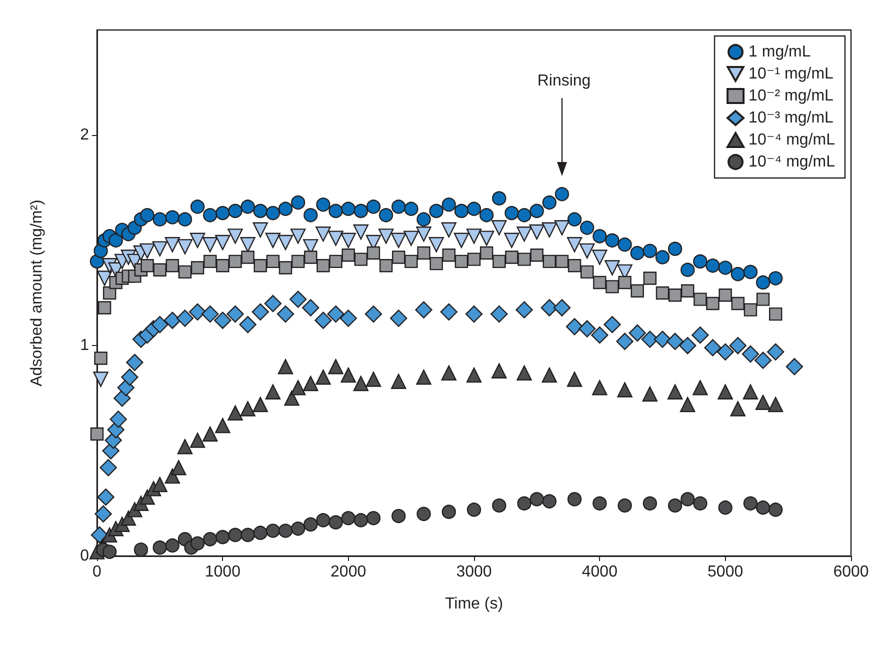 The image size is (877, 648). What do you see at coordinates (791, 96) in the screenshot?
I see `legend-label: 10⁻² mg/mL` at bounding box center [791, 96].